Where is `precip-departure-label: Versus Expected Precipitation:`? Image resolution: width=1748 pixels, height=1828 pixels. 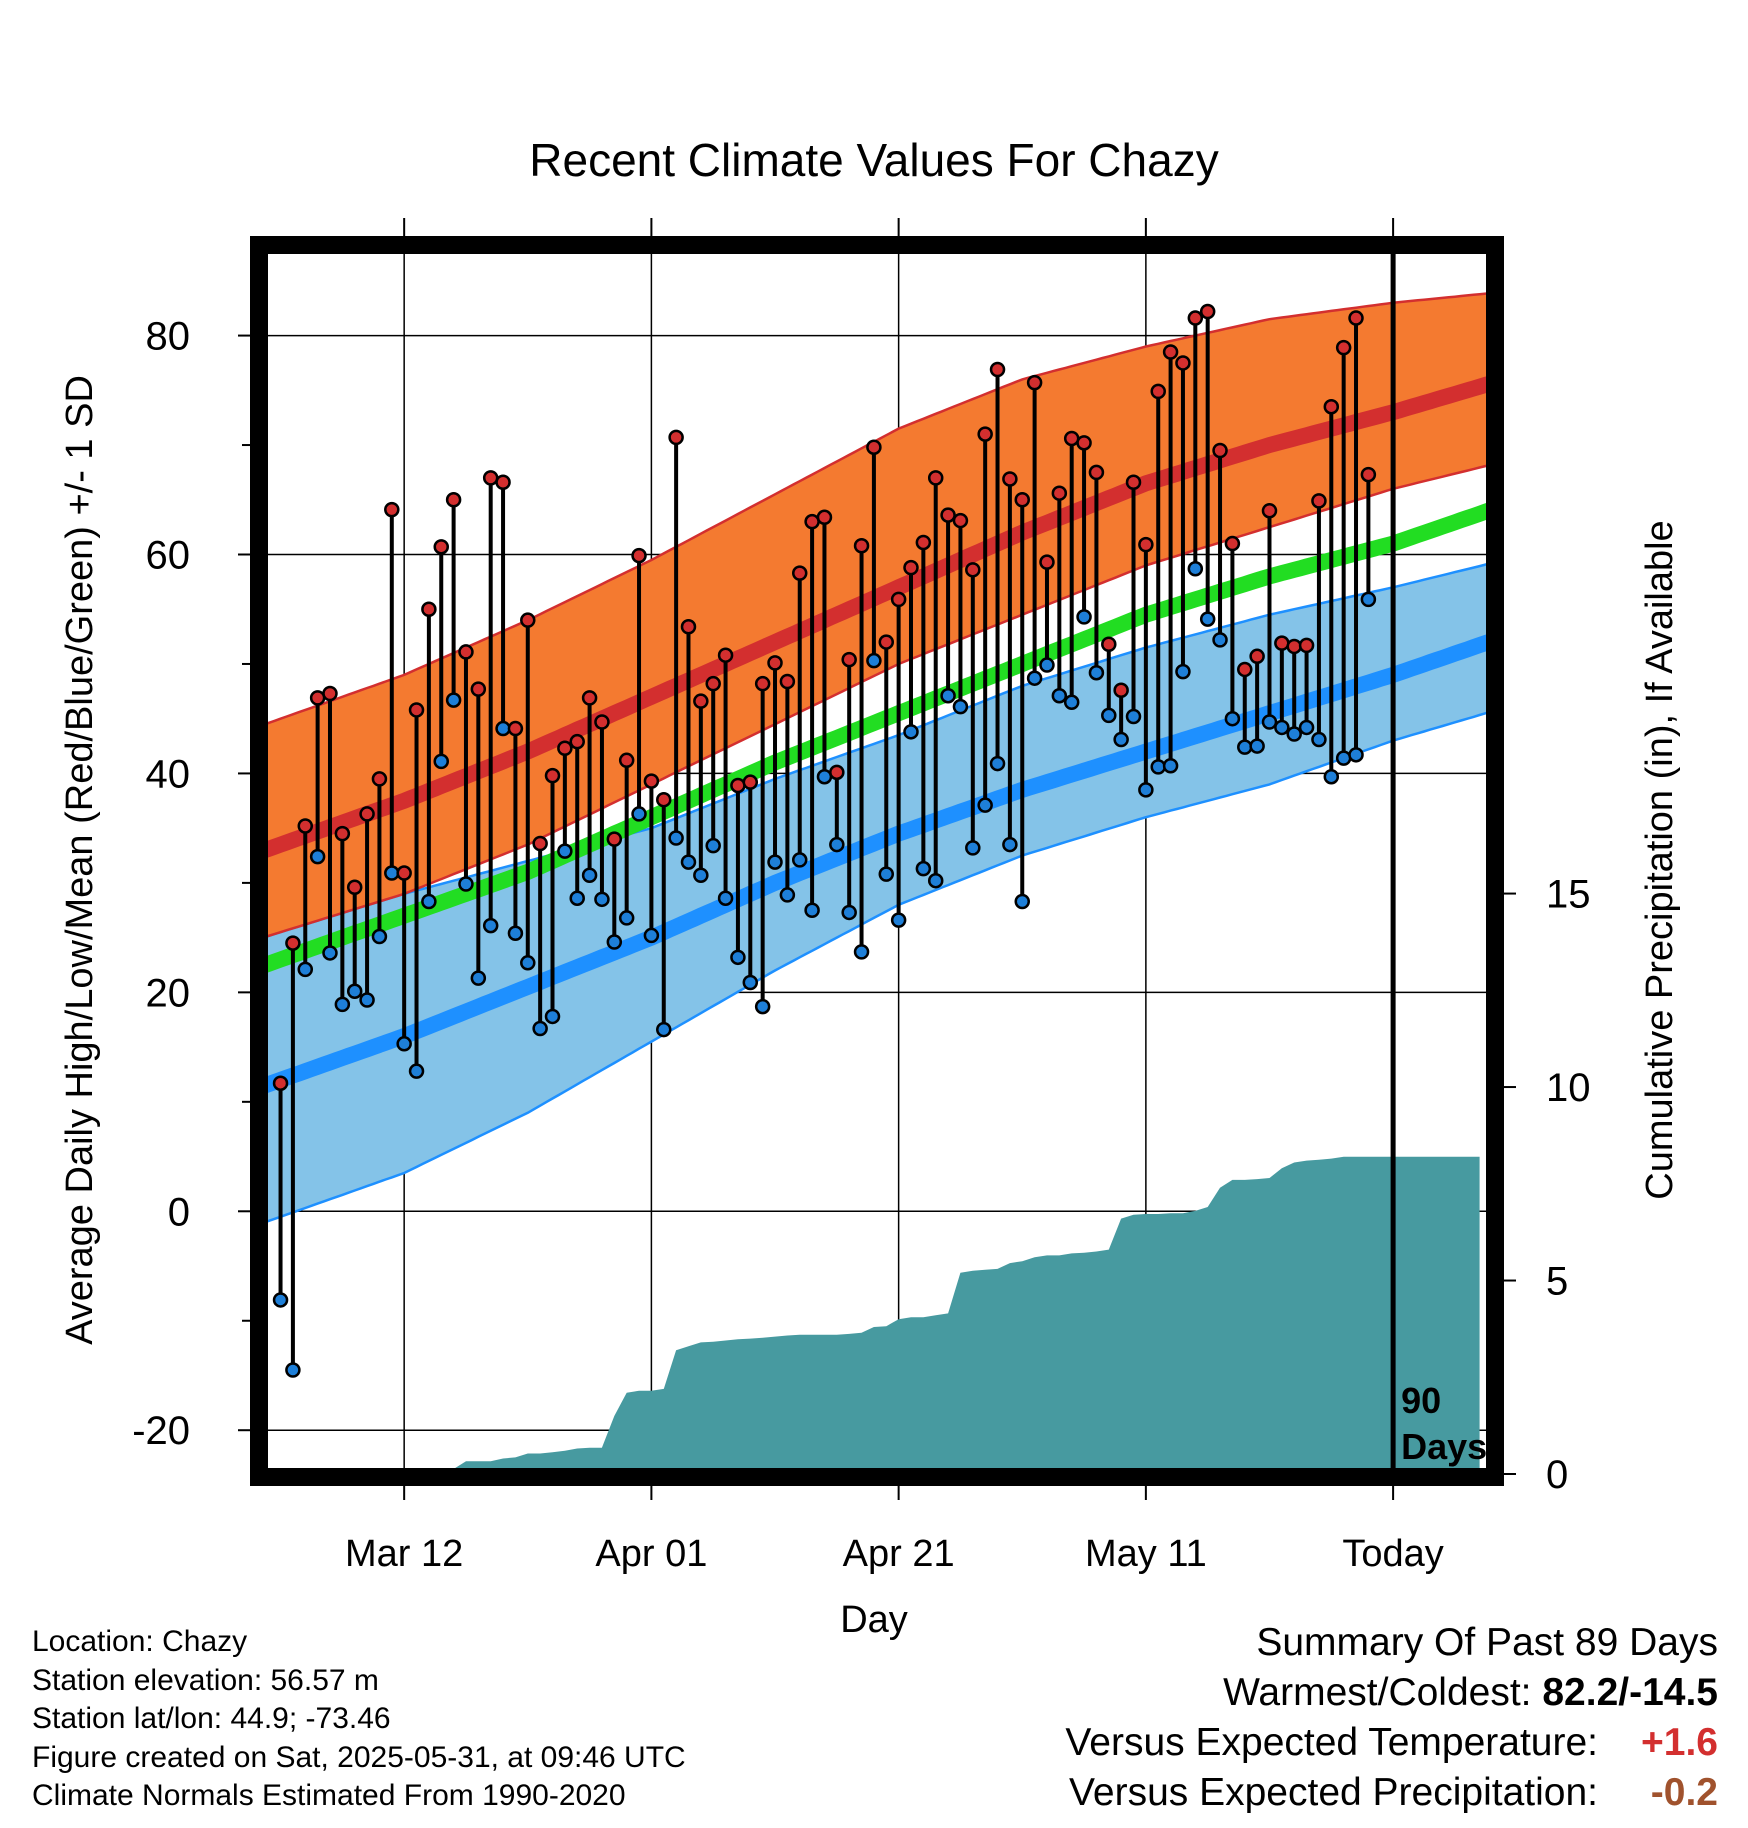 precip-departure-label: Versus Expected Precipitation: is located at coordinates (1333, 1792).